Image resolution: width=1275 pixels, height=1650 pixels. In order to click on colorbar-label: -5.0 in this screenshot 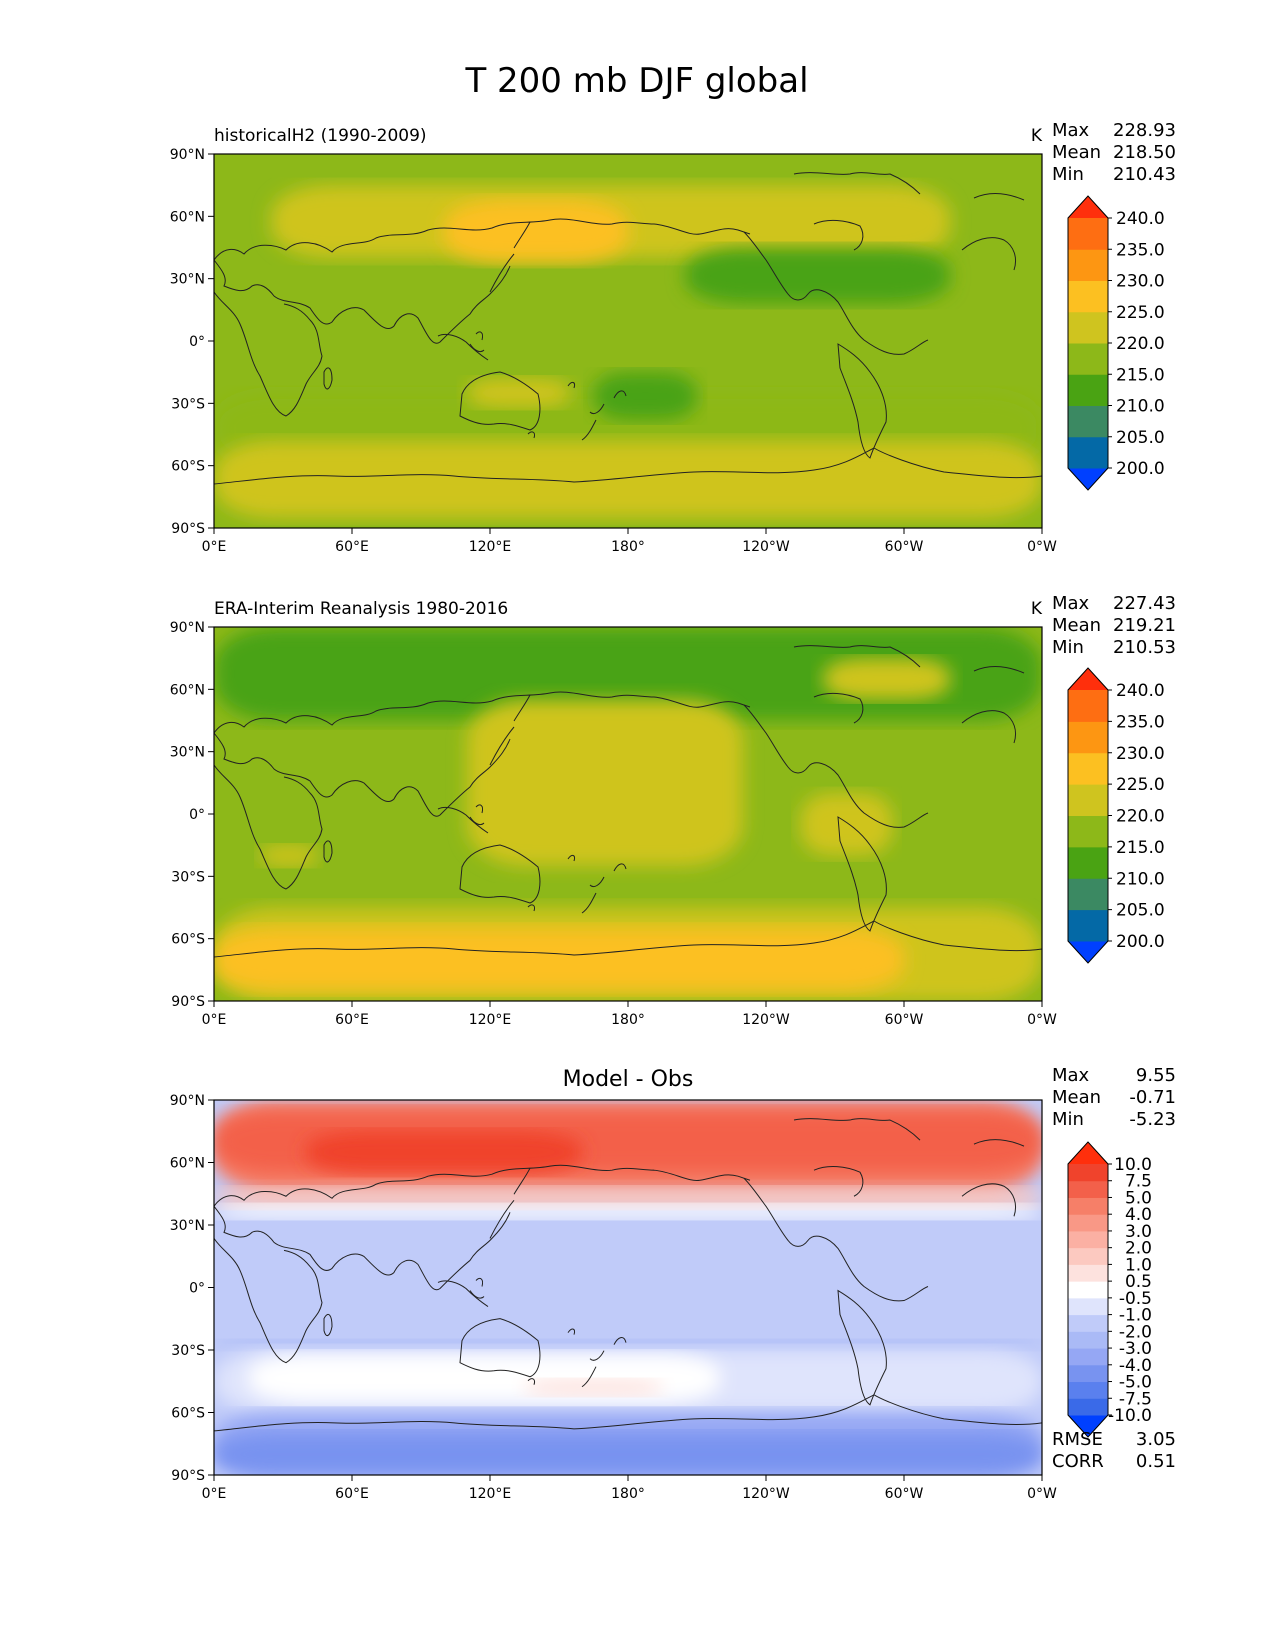, I will do `click(1135, 1383)`.